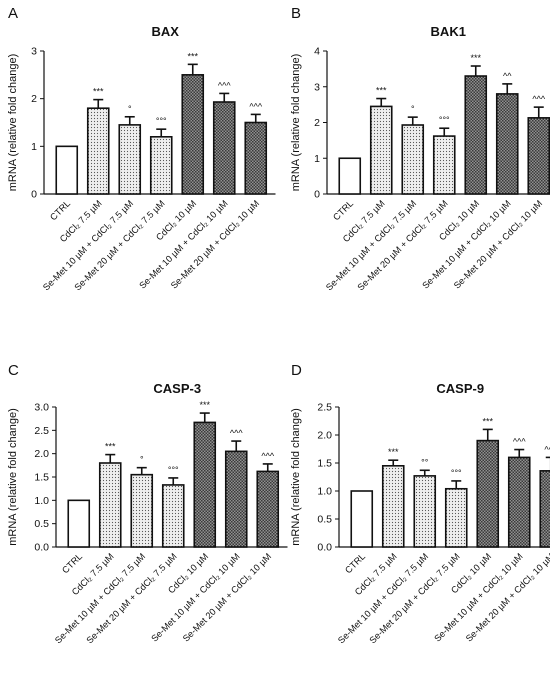 The width and height of the screenshot is (550, 675). I want to click on significance-label: ^^, so click(507, 76).